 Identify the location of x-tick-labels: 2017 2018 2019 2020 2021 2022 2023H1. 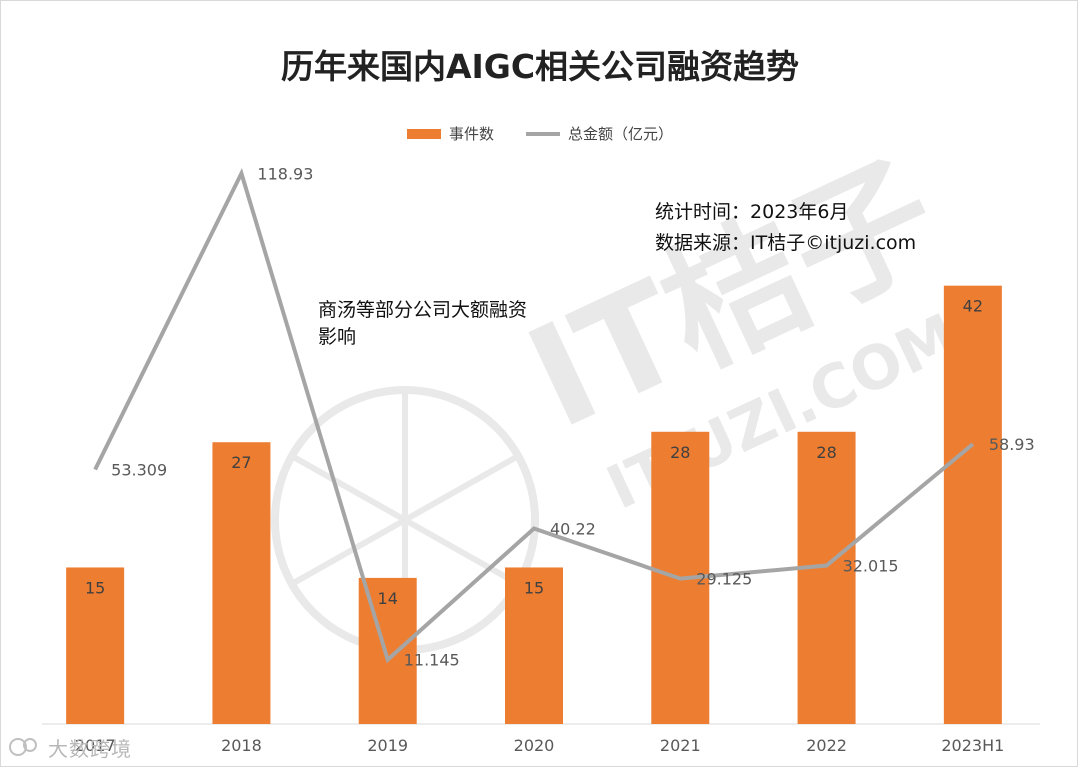
(540, 745).